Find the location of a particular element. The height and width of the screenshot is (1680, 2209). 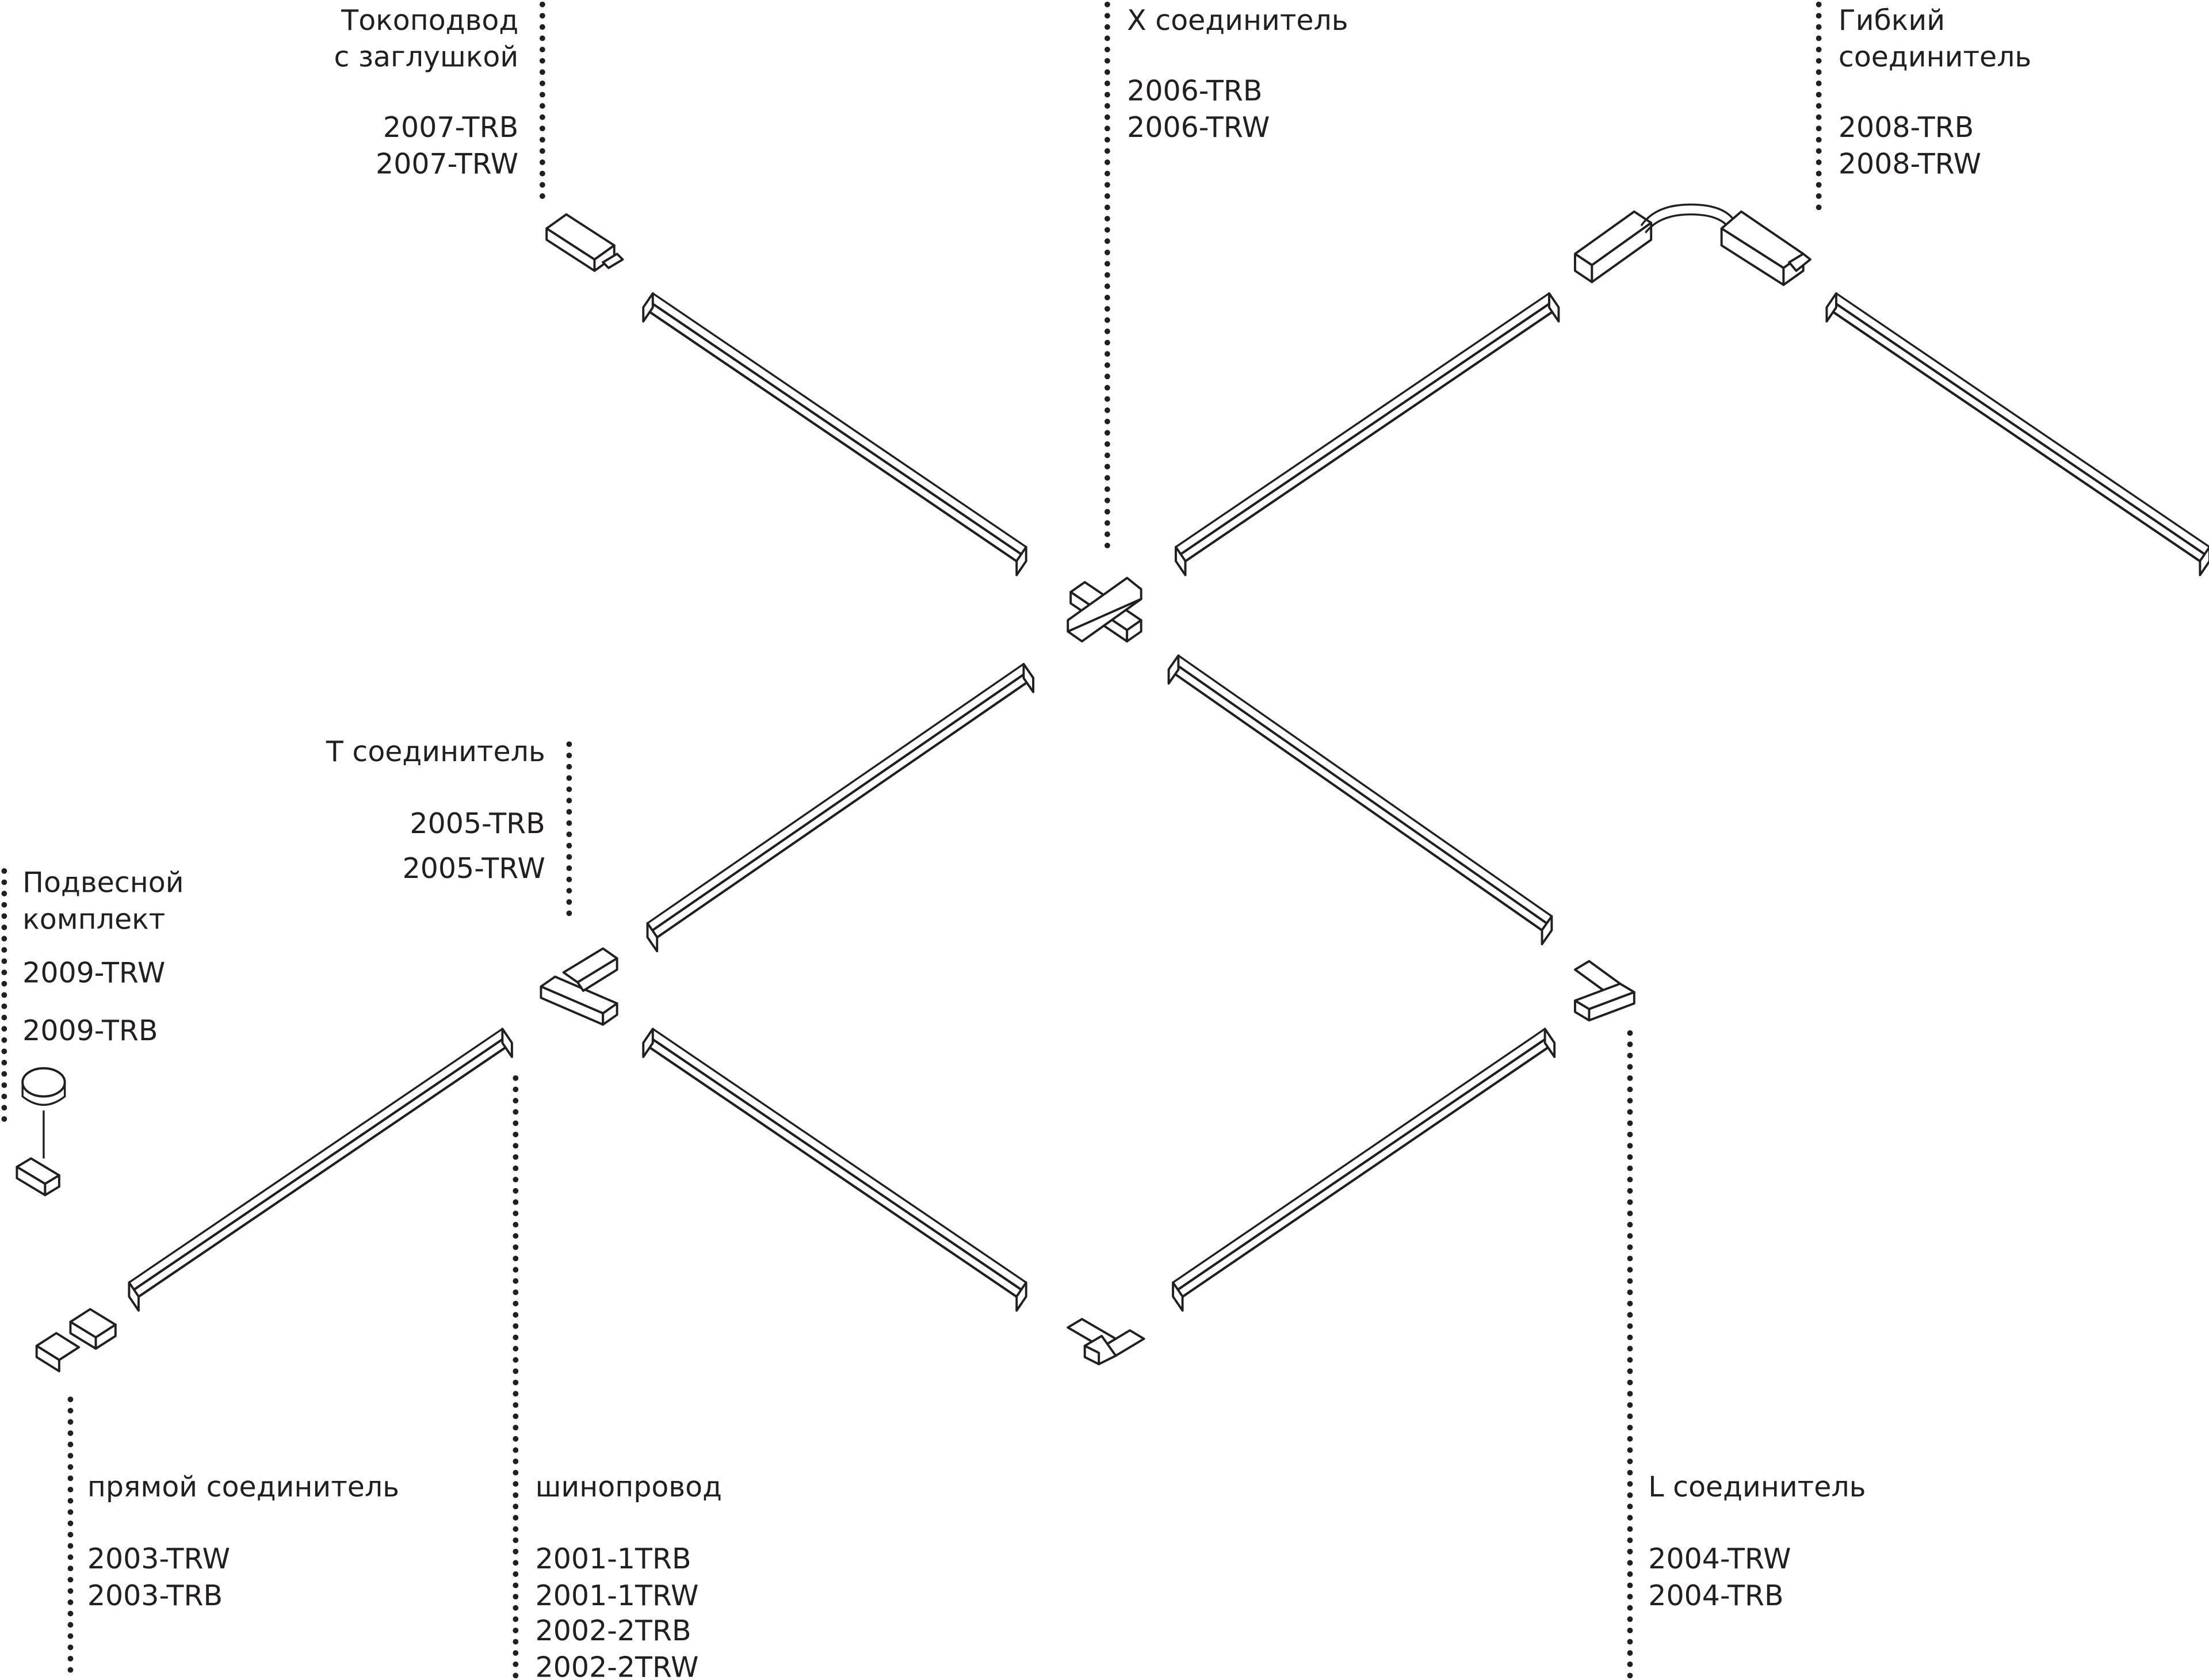

l-connector is located at coordinates (1604, 991).